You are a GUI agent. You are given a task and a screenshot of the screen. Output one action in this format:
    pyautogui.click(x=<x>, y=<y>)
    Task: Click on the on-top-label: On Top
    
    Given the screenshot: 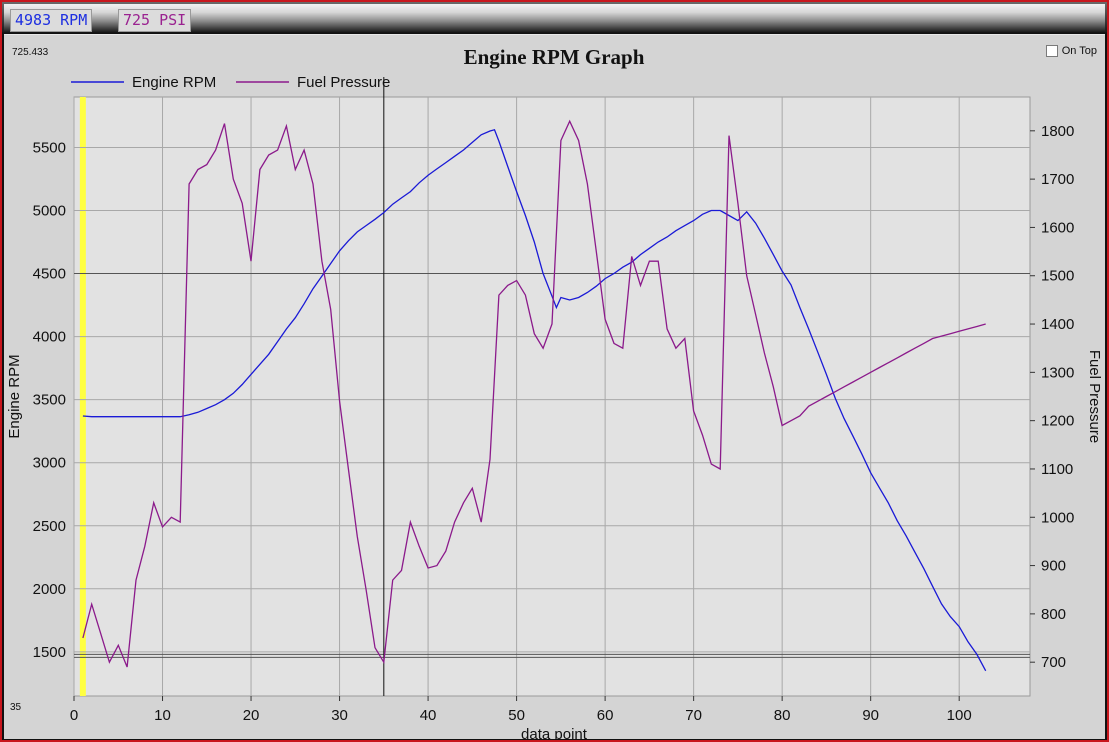 What is the action you would take?
    pyautogui.click(x=1079, y=51)
    